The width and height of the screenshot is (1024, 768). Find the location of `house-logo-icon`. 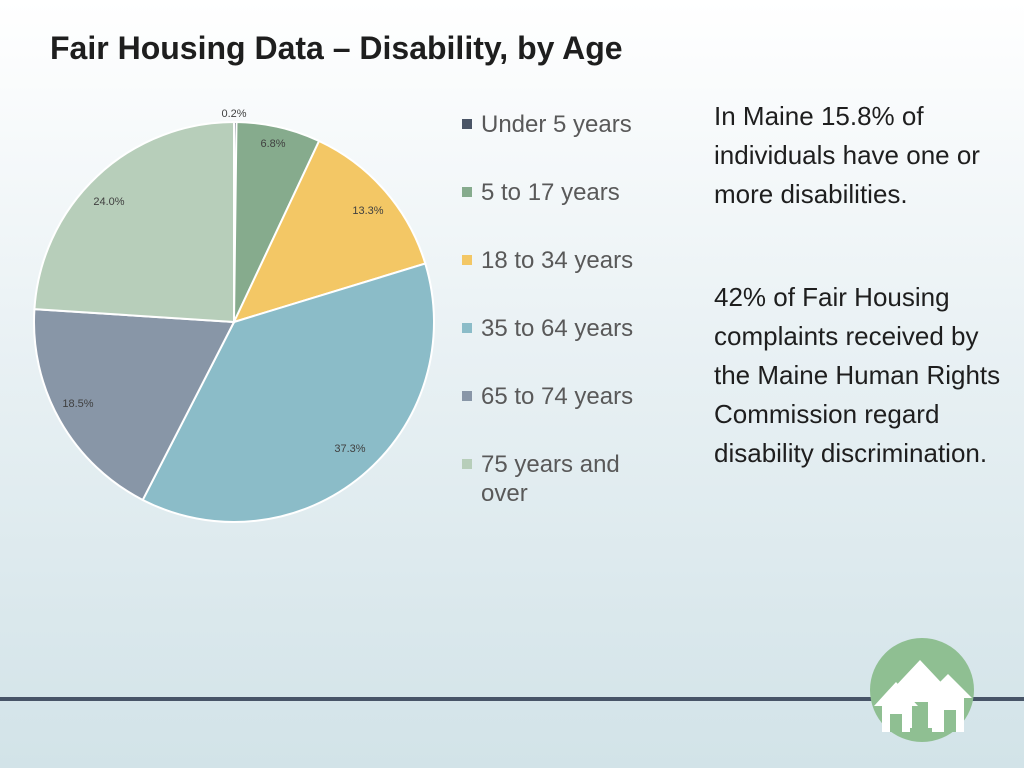

house-logo-icon is located at coordinates (922, 690).